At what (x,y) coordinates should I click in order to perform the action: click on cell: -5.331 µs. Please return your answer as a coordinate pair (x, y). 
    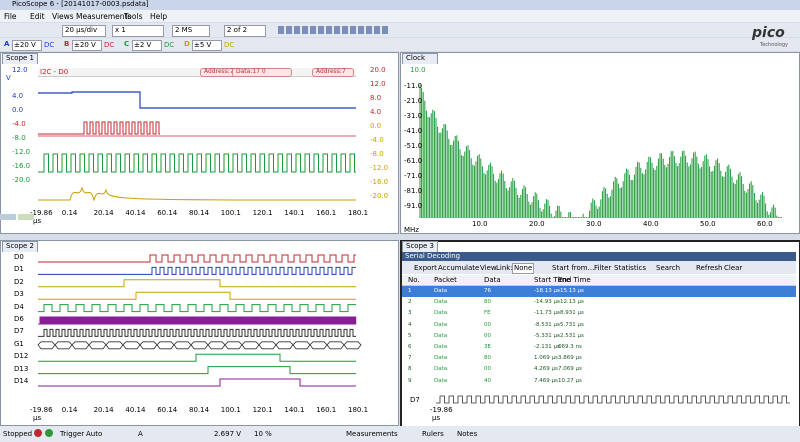
    Looking at the image, I should click on (547, 335).